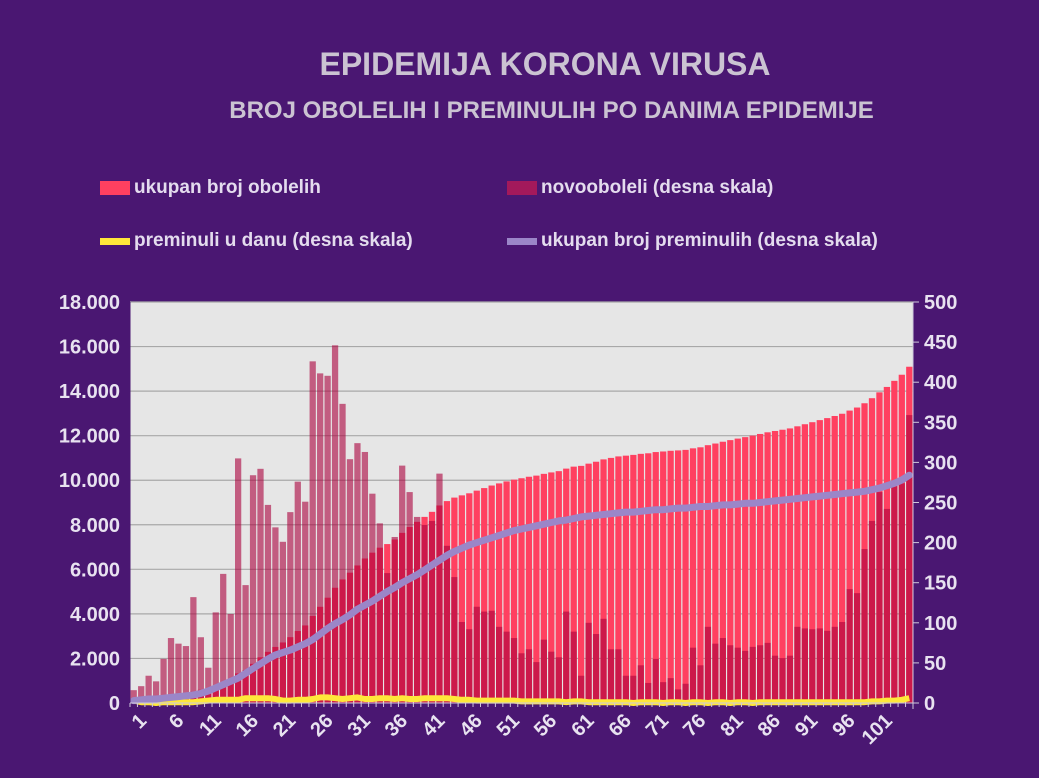 The image size is (1039, 778). Describe the element at coordinates (114, 704) in the screenshot. I see `y-left-tick-label: 0` at that location.